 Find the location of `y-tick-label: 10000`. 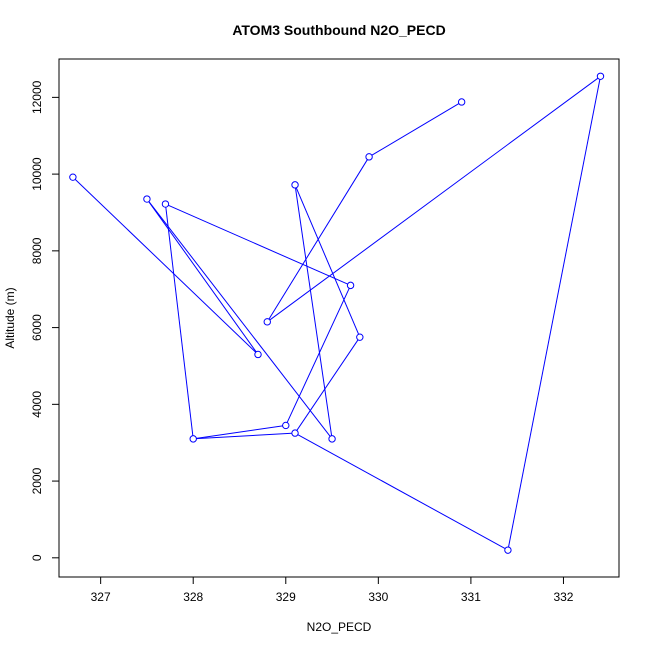

y-tick-label: 10000 is located at coordinates (37, 174).